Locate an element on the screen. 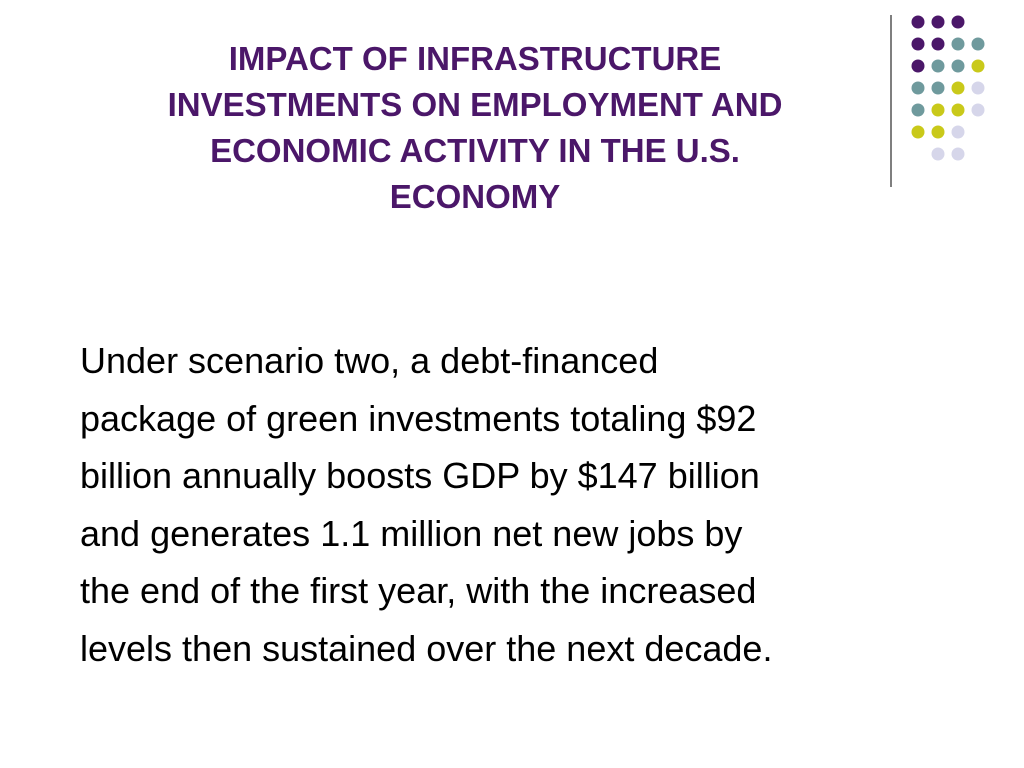 The image size is (1024, 768). title-line: ECONOMIC ACTIVITY IN THE U.S. is located at coordinates (475, 150).